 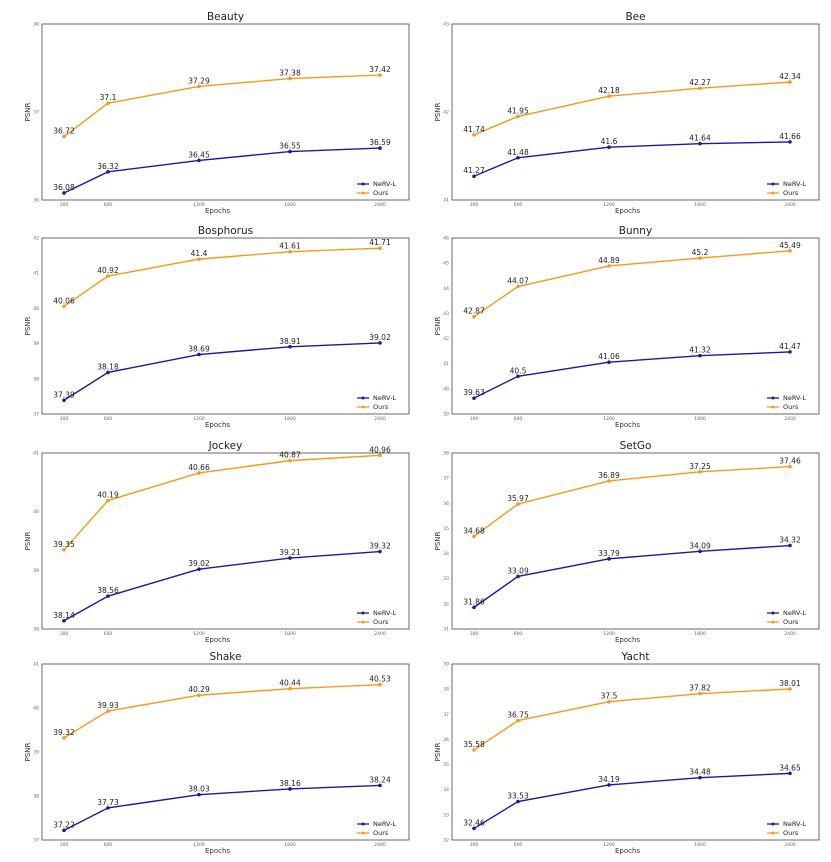 I want to click on data-label: 41.48, so click(x=518, y=152).